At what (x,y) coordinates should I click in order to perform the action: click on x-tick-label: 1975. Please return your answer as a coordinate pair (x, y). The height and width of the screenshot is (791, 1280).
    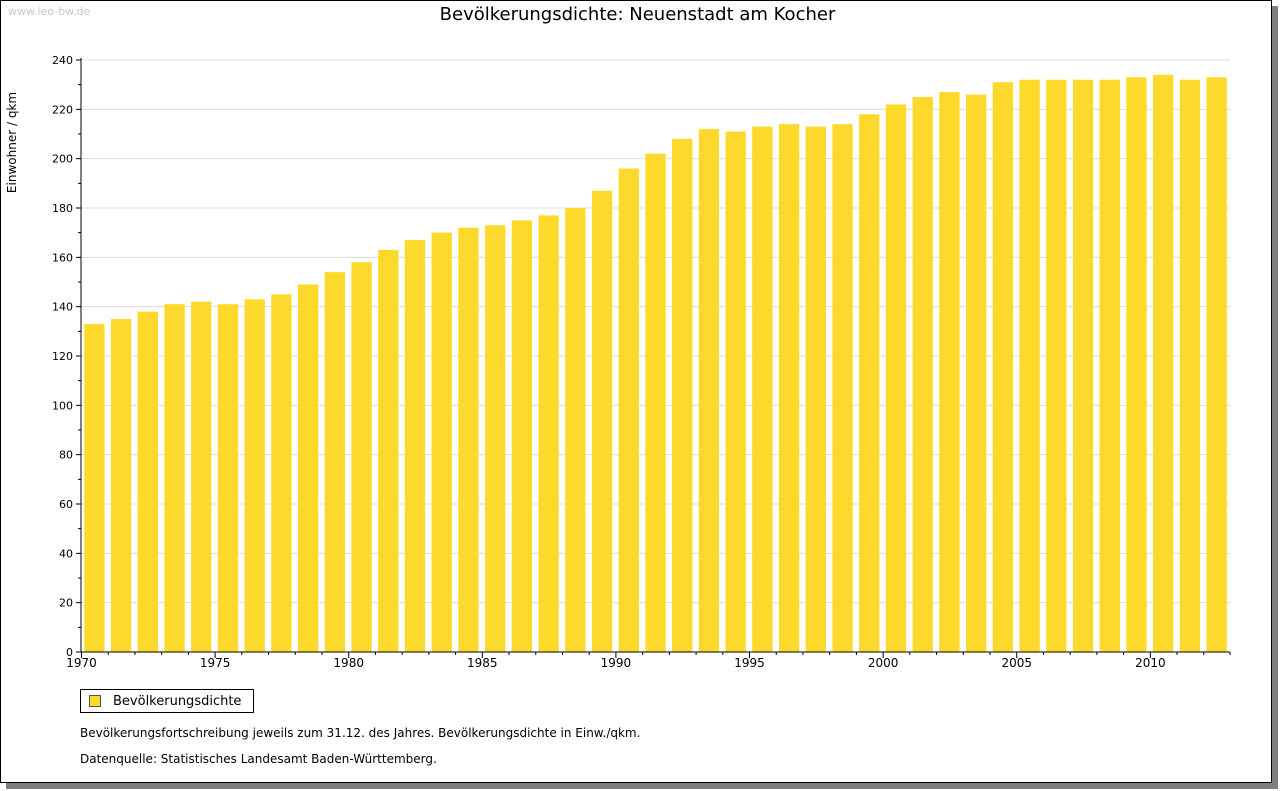
    Looking at the image, I should click on (215, 663).